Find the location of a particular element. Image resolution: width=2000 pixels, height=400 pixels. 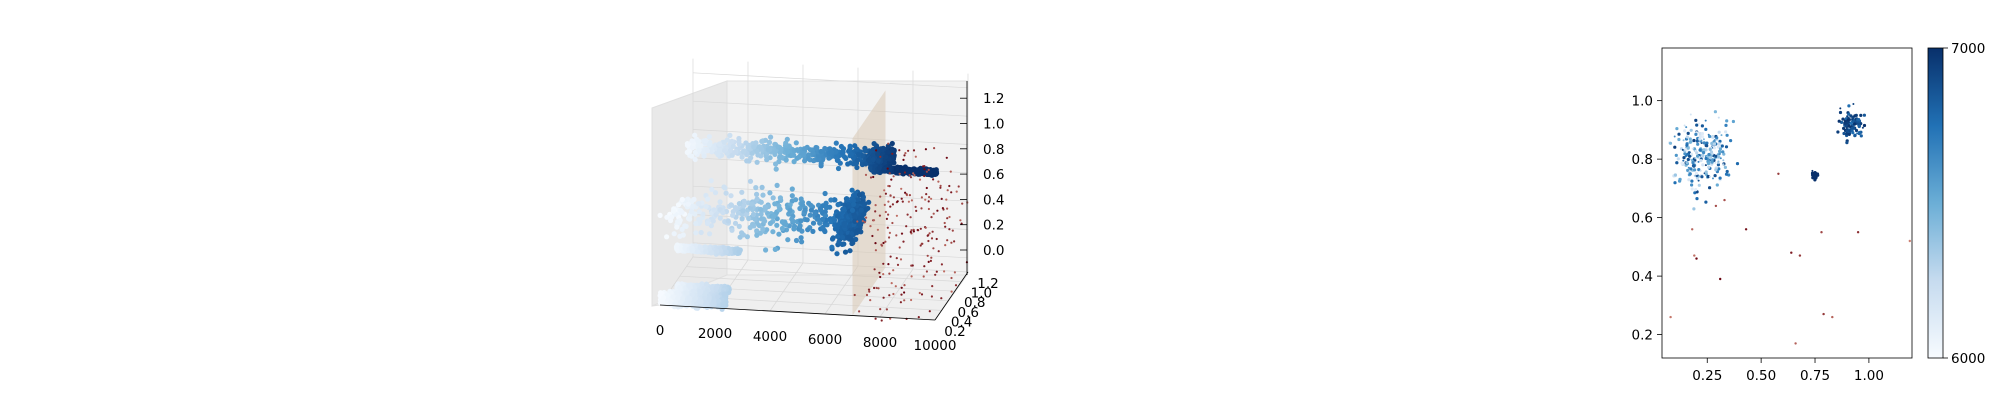

y-tick-label: 0.4 is located at coordinates (1642, 277).